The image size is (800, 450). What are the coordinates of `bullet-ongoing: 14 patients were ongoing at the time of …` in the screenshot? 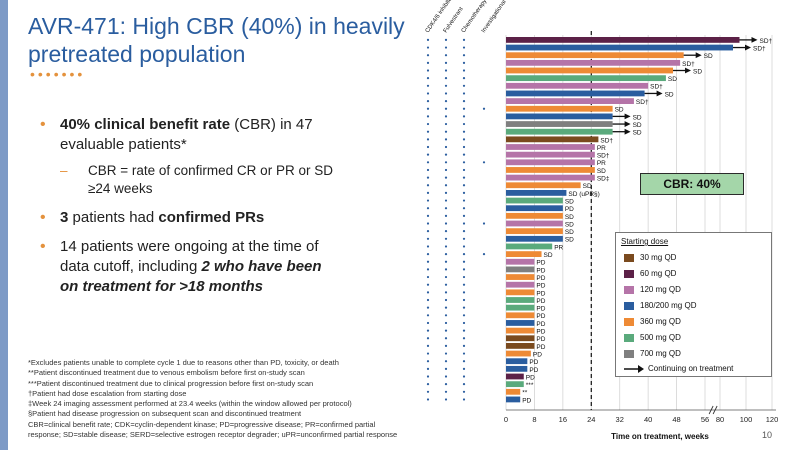 It's located at (190, 267).